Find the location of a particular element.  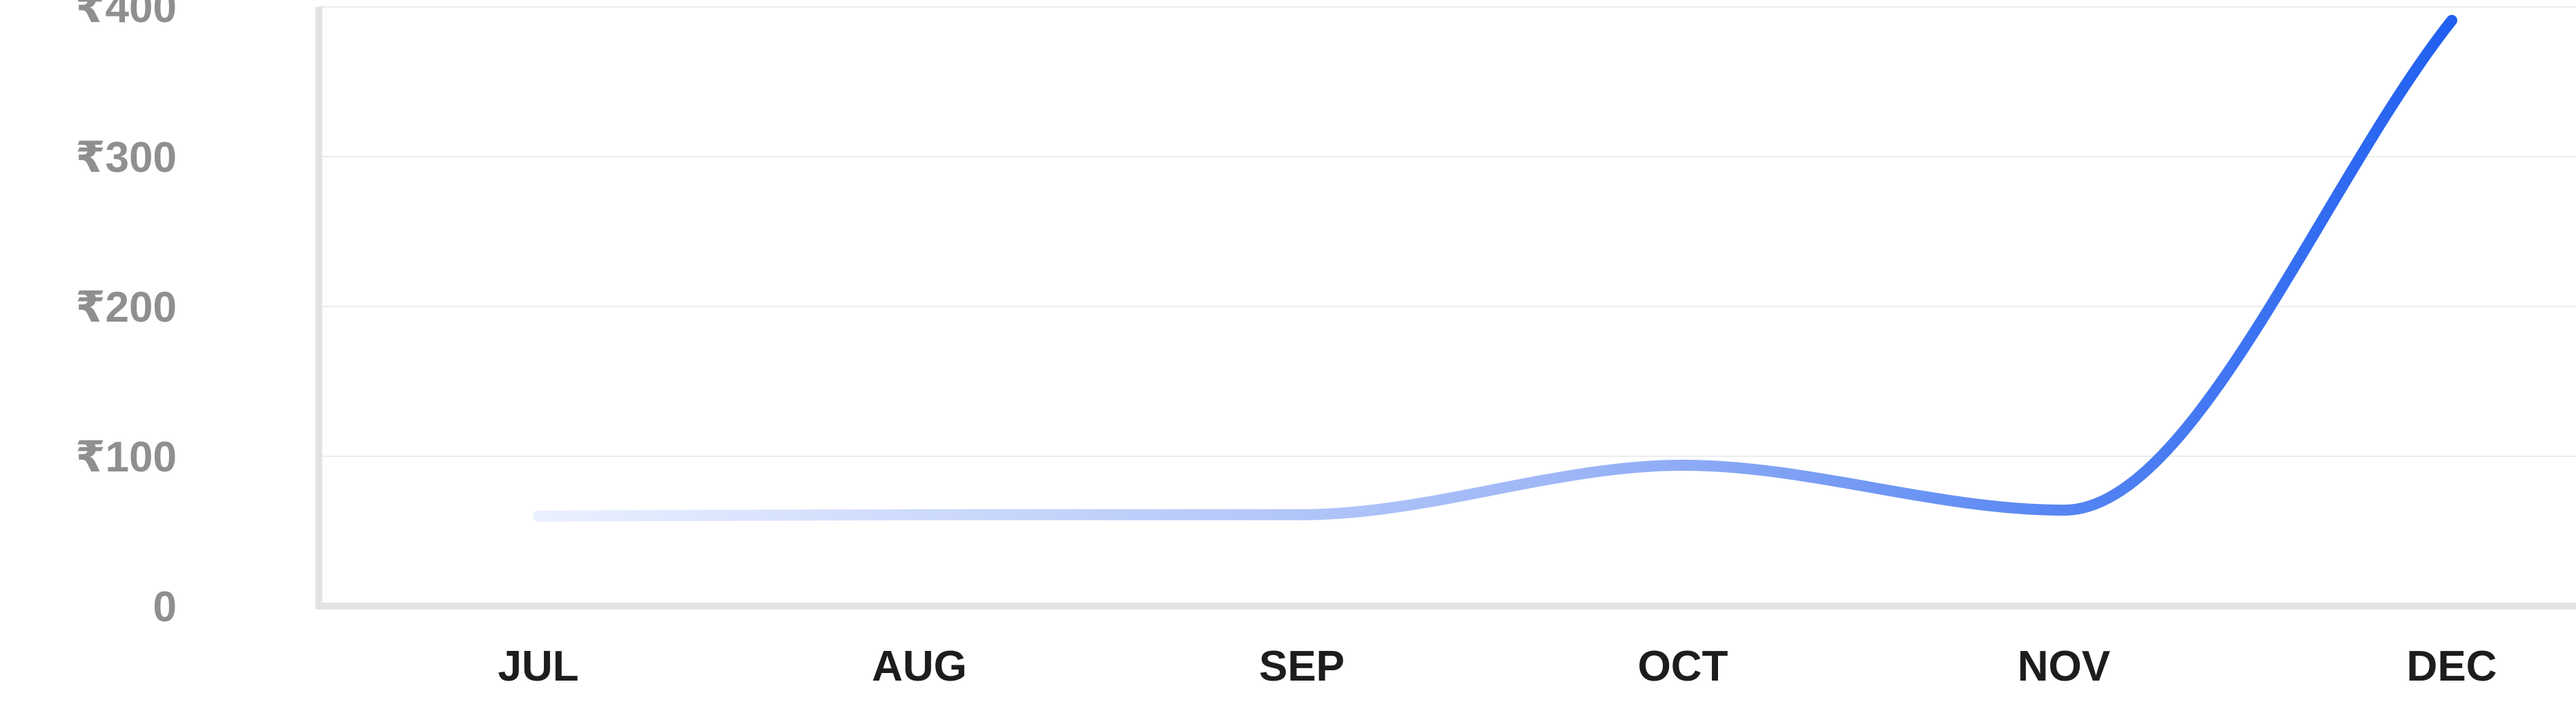

x-tick-label-sep: SEP is located at coordinates (1302, 666).